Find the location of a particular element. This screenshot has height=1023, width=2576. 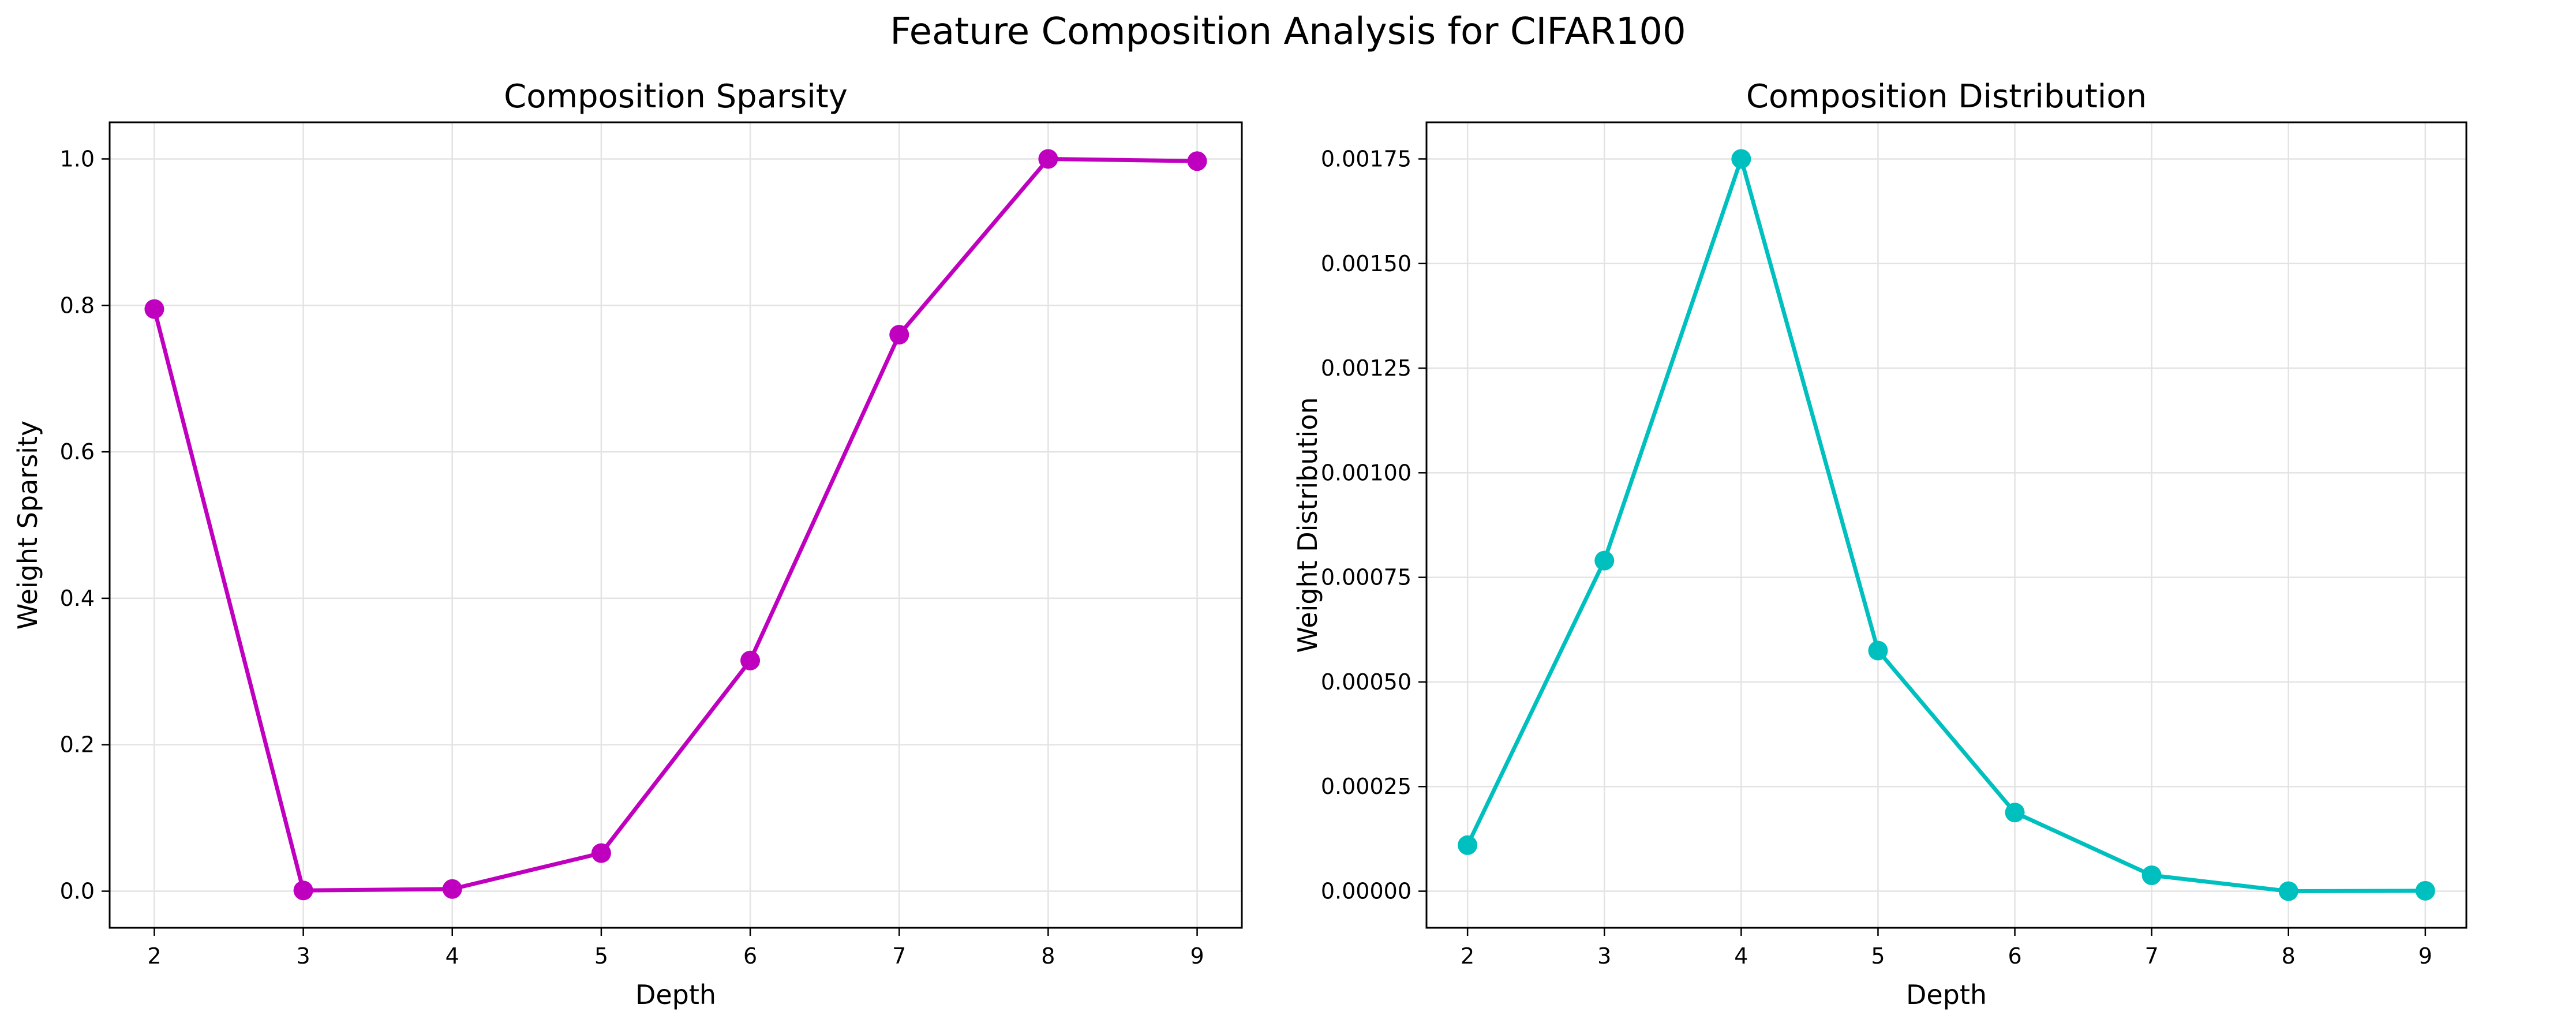

y-tick-label: 0.00075 is located at coordinates (1366, 577).